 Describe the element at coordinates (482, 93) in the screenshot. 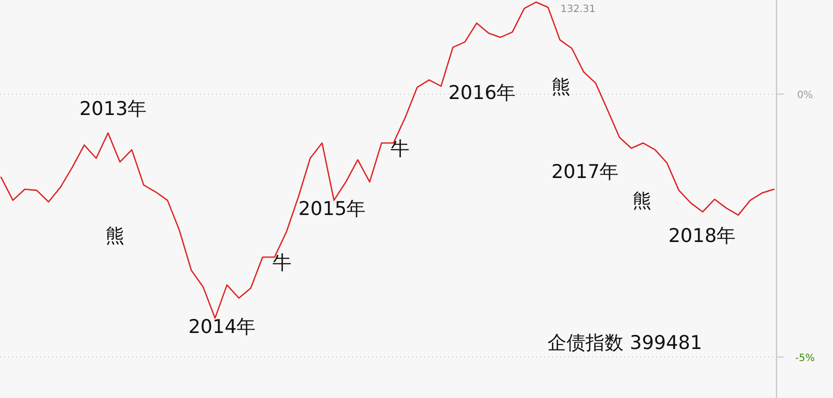

I see `annotation: 2016年` at that location.